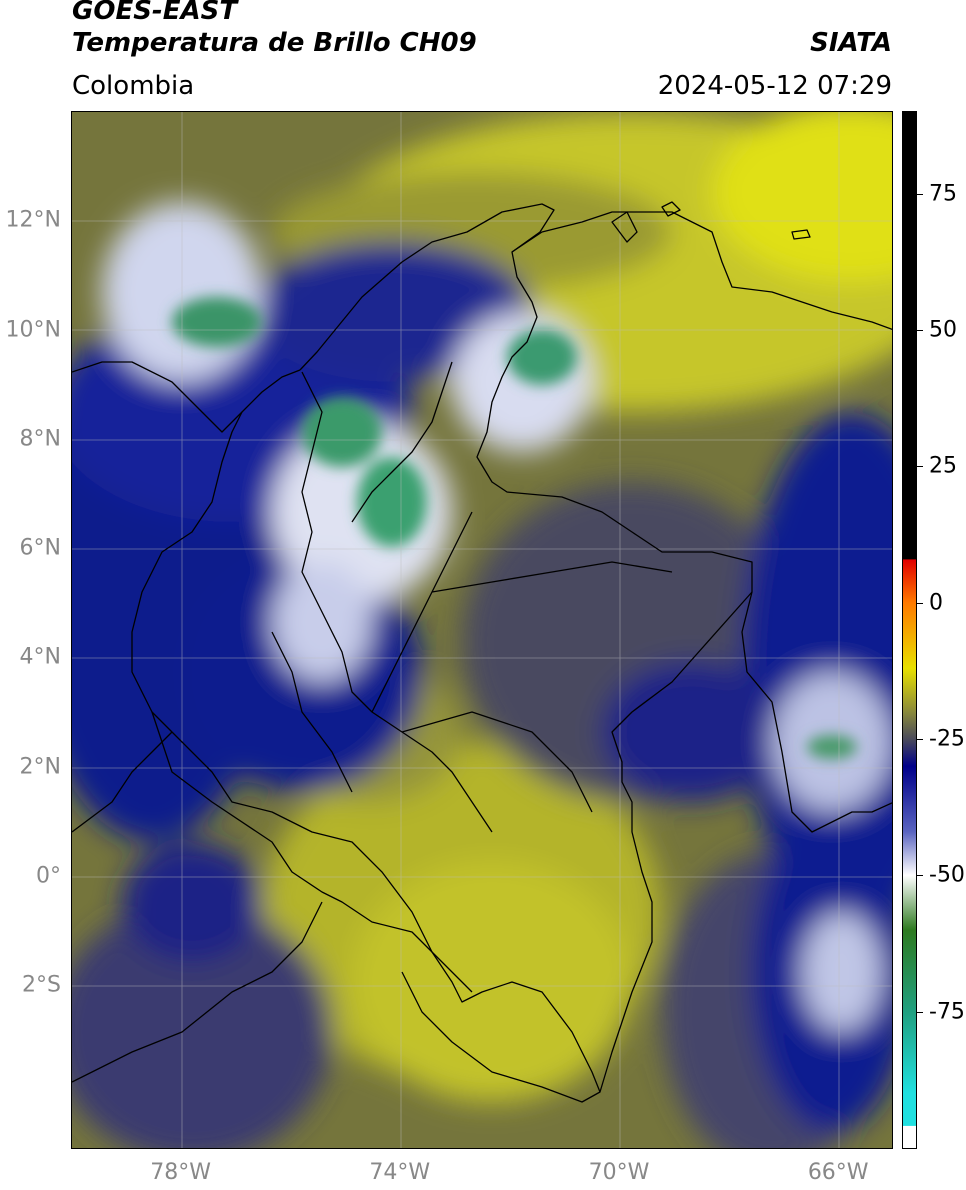 The image size is (966, 1190). What do you see at coordinates (701, 270) in the screenshot?
I see `venezuela-coast` at bounding box center [701, 270].